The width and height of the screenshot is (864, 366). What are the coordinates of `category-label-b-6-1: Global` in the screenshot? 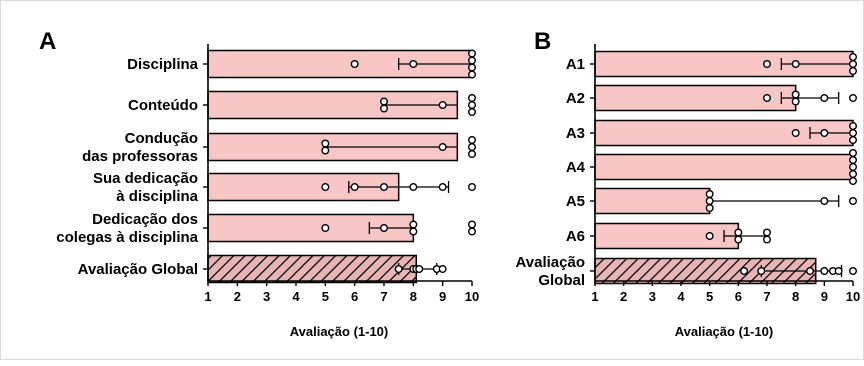 It's located at (561, 280).